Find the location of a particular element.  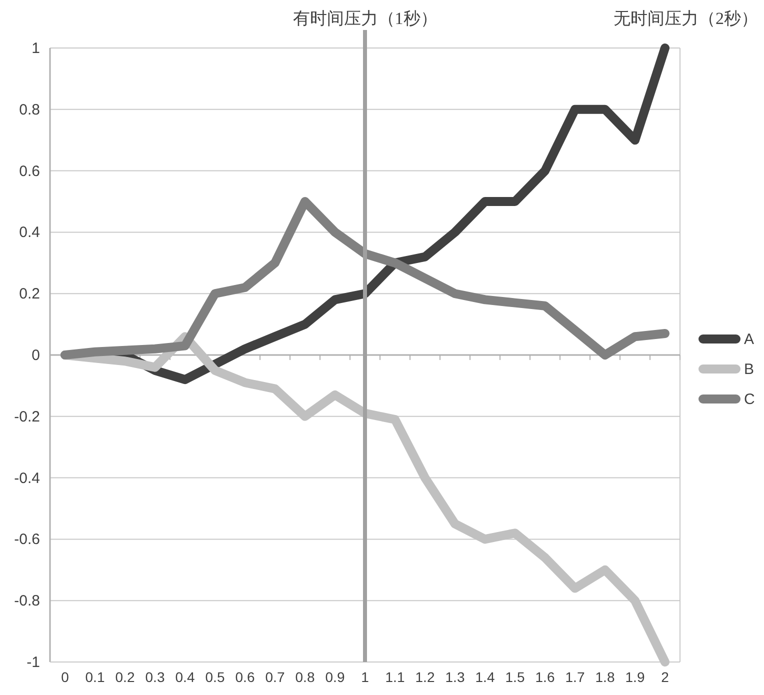

x-tick-label: 2 is located at coordinates (665, 677).